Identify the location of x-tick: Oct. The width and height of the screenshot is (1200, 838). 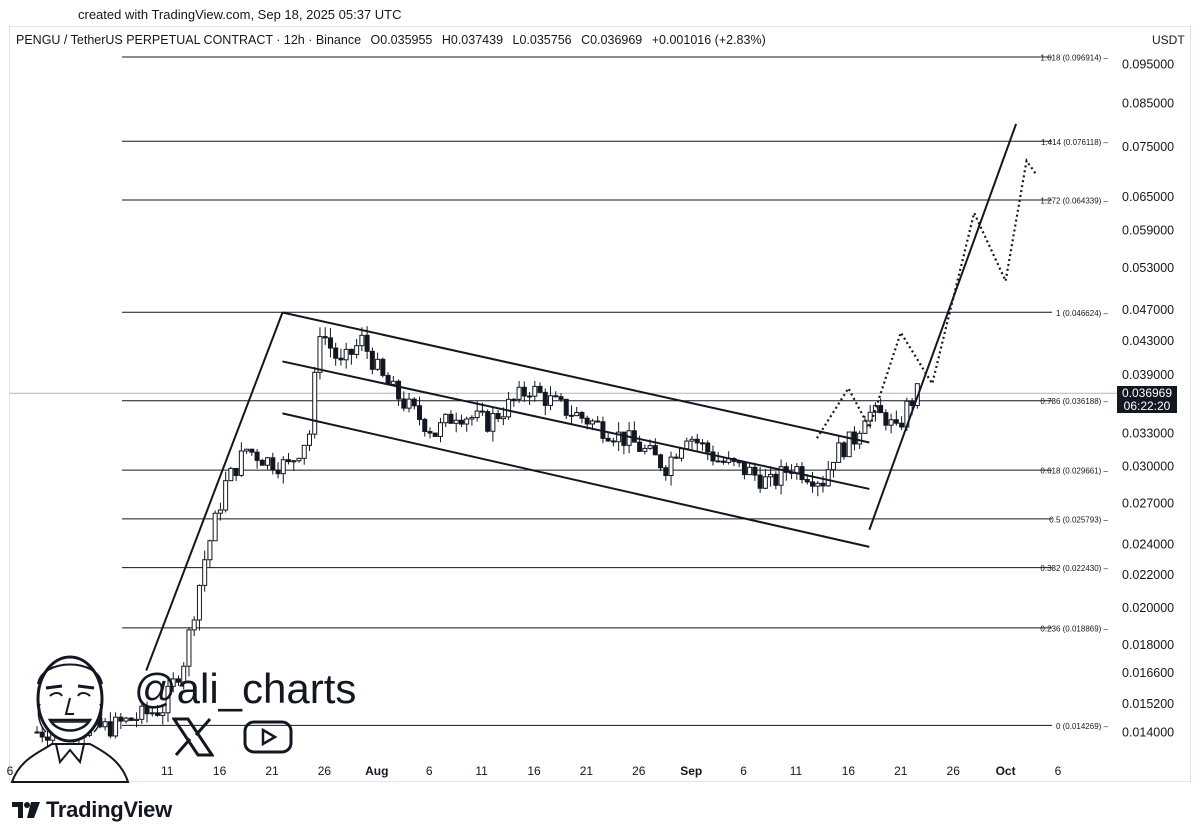
(1006, 771).